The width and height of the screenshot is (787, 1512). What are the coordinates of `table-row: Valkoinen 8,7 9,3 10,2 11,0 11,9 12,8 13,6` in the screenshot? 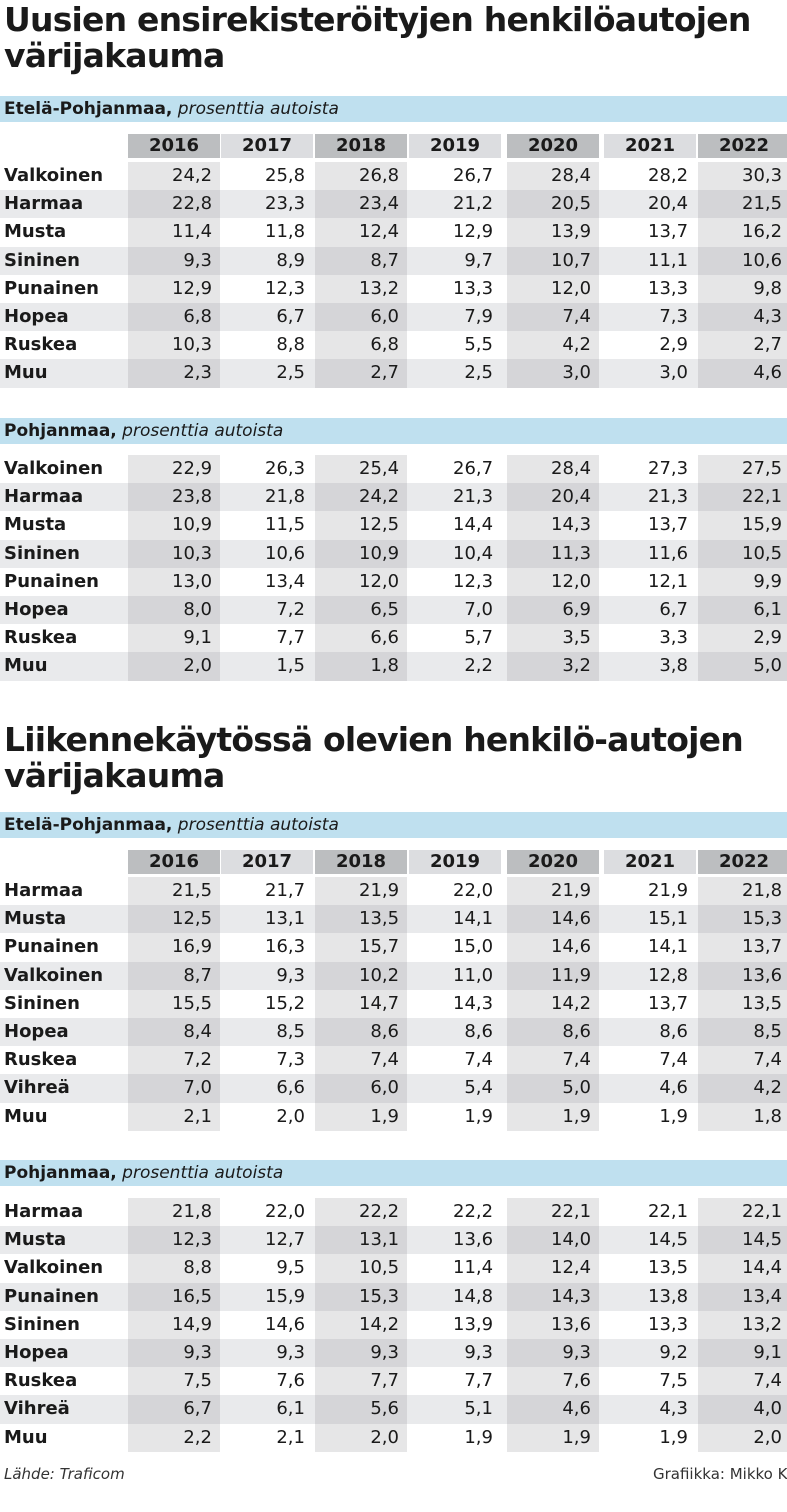 It's located at (393, 976).